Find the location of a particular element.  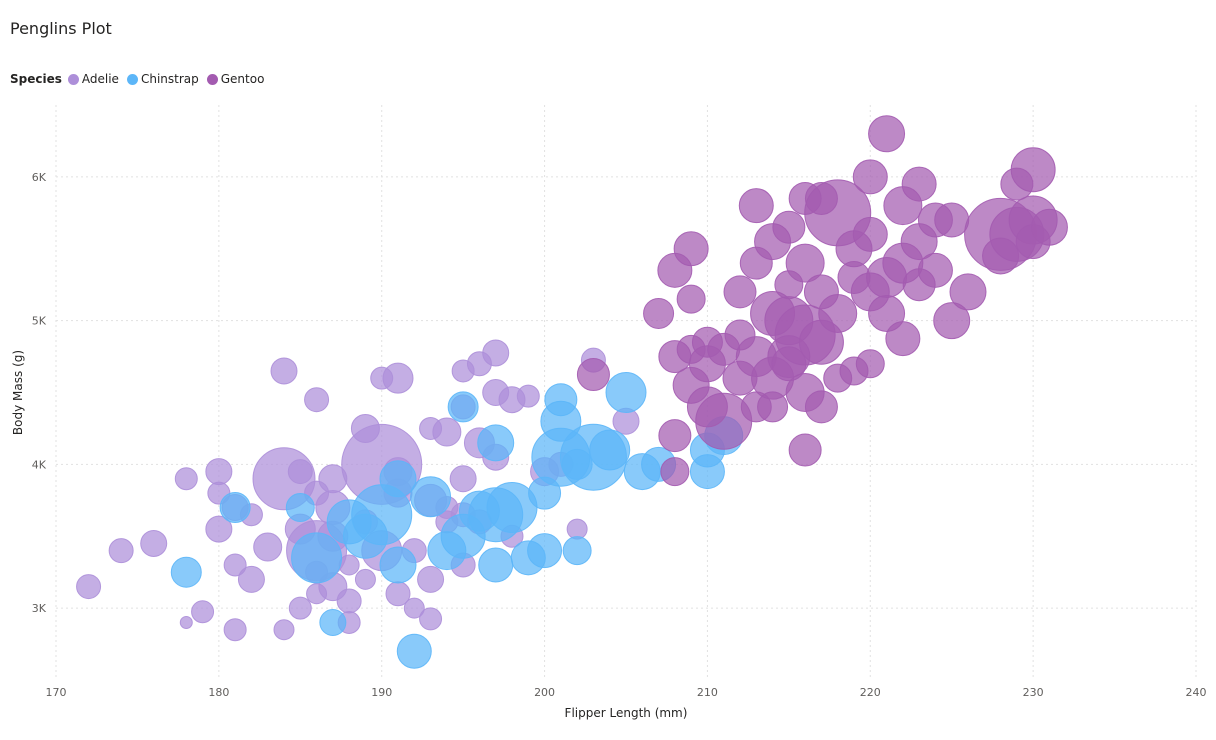

y-tick-label: 3K is located at coordinates (39, 608).